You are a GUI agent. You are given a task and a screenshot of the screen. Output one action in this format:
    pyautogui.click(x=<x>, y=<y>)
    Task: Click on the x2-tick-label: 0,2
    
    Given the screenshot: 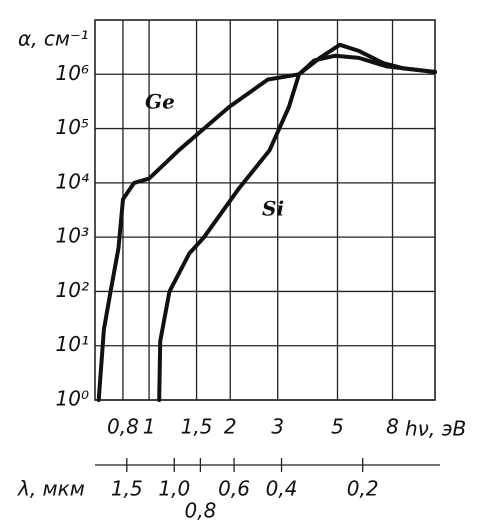 What is the action you would take?
    pyautogui.click(x=363, y=489)
    